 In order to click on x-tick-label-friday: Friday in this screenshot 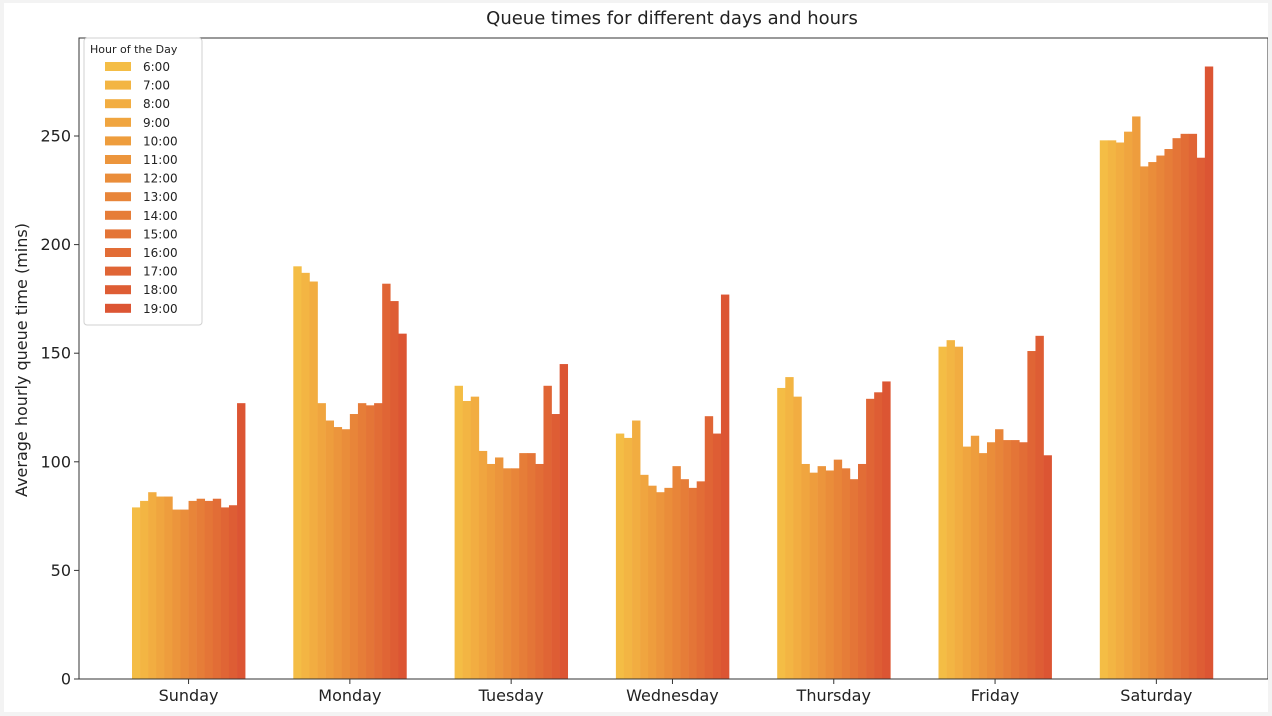, I will do `click(995, 695)`.